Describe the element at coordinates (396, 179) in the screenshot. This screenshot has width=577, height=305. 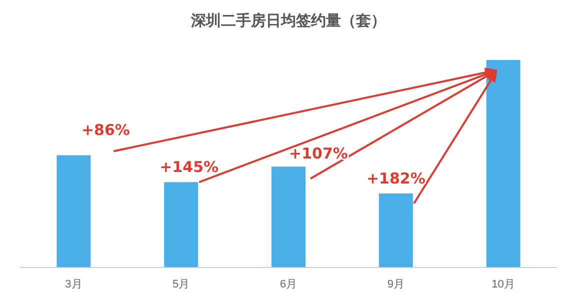
I see `annotation: +182%` at that location.